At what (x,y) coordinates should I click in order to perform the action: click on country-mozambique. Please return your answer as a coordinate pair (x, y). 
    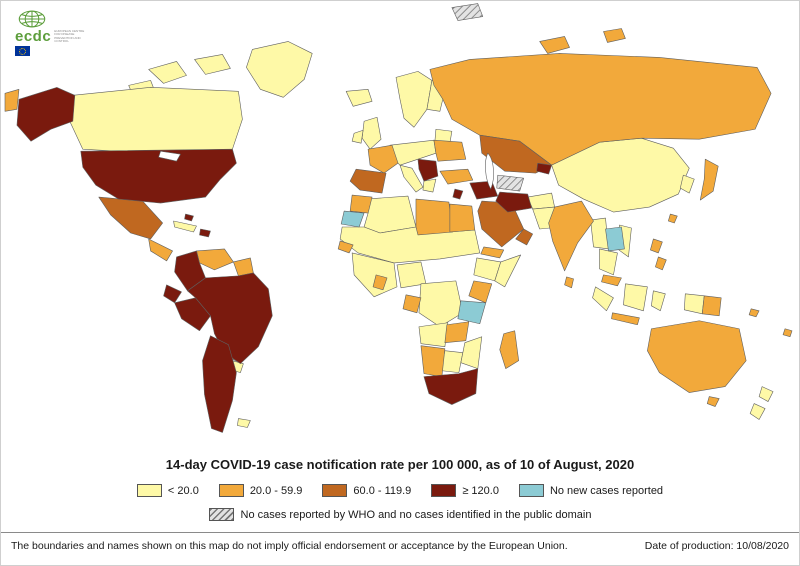
    Looking at the image, I should click on (471, 352).